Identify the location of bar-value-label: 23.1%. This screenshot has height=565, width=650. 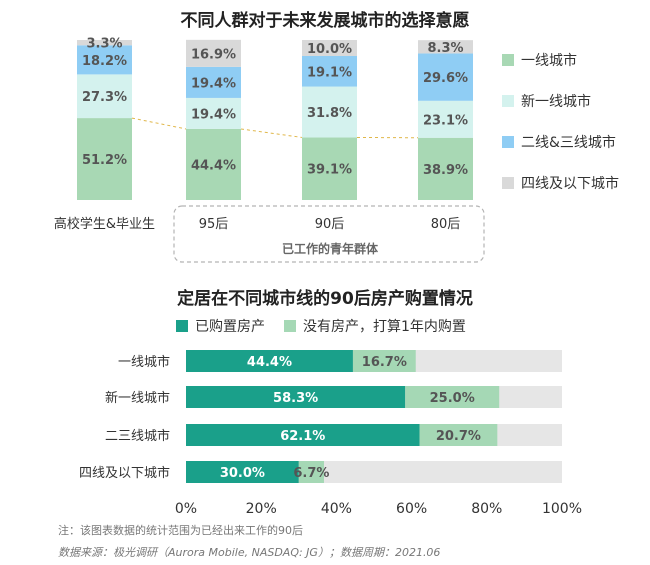
(445, 120).